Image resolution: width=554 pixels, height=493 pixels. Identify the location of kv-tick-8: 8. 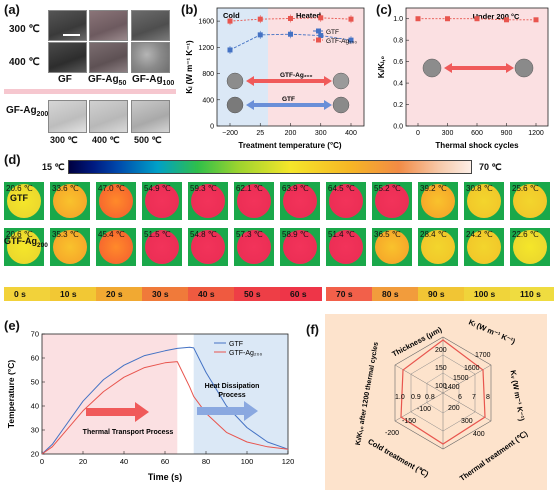
(488, 397).